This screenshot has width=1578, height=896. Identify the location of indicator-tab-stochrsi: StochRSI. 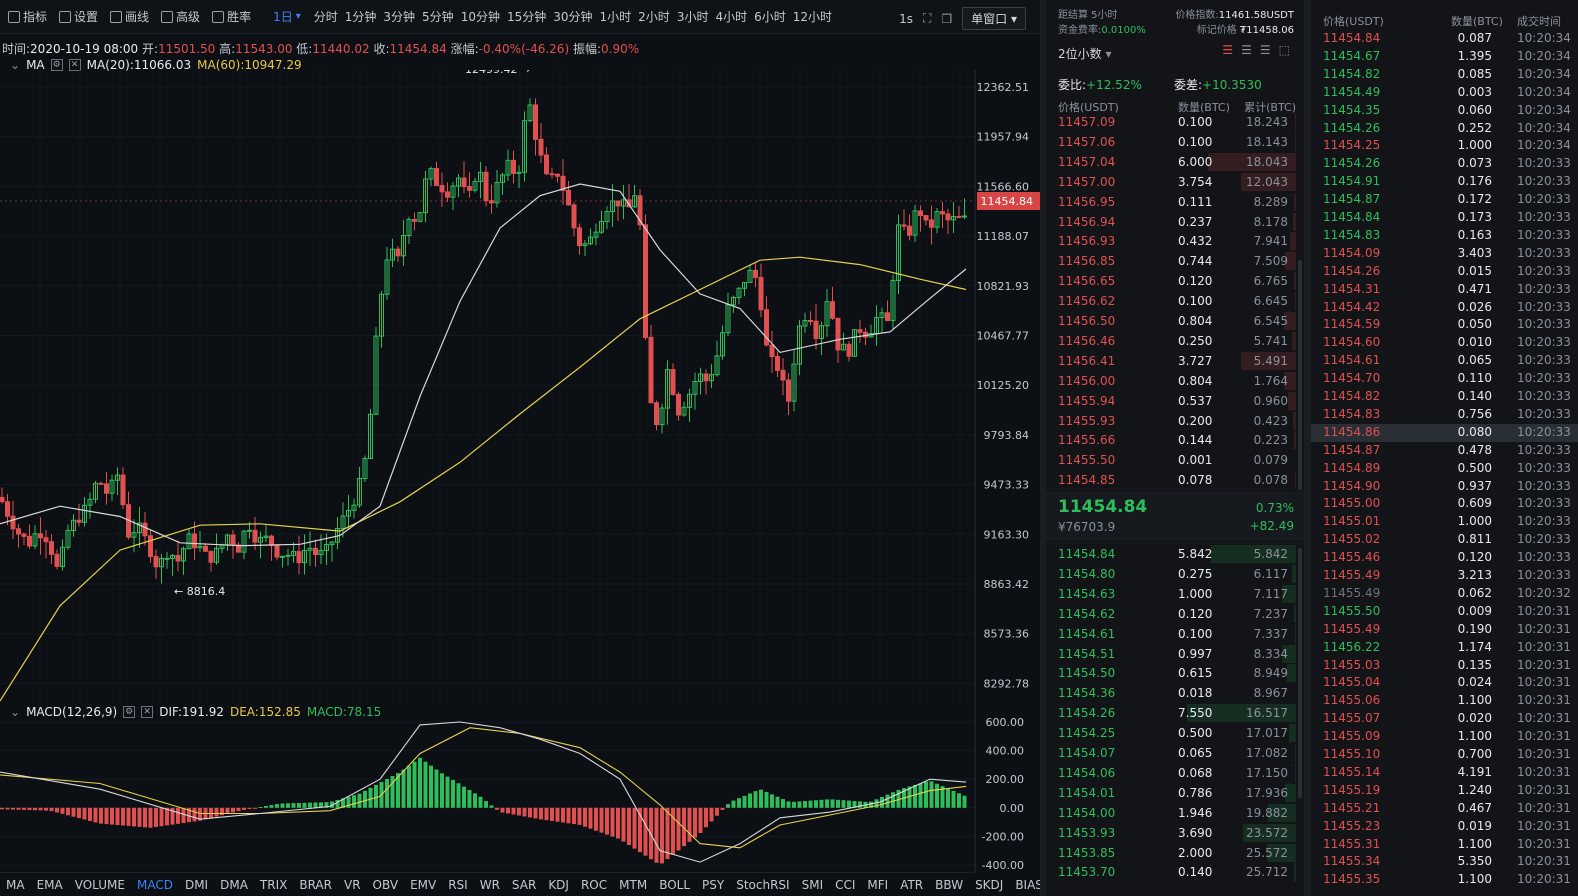
(763, 884).